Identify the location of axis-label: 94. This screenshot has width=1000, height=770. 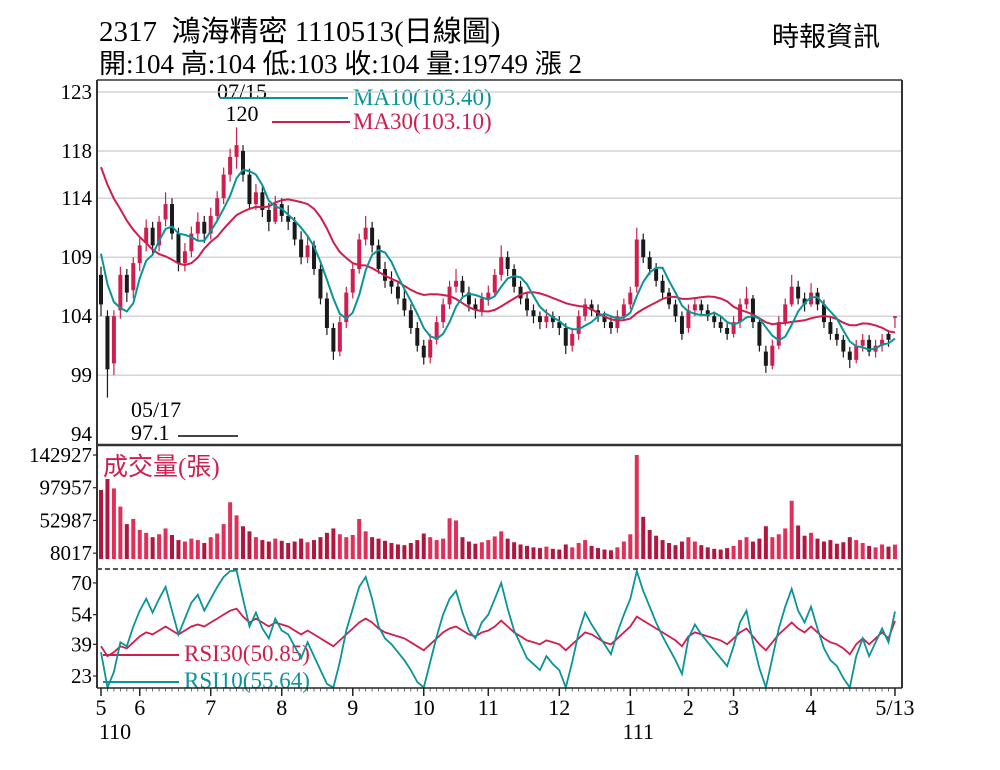
(82, 434).